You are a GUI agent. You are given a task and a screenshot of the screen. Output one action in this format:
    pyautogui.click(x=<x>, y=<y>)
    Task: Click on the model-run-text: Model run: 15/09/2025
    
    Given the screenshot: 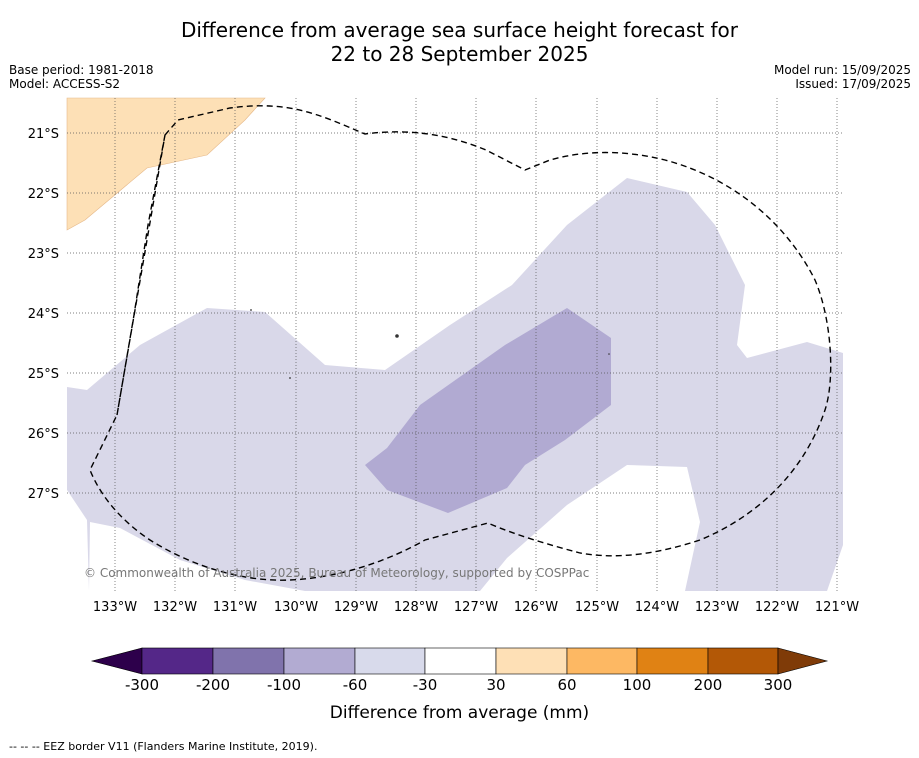 What is the action you would take?
    pyautogui.click(x=842, y=70)
    